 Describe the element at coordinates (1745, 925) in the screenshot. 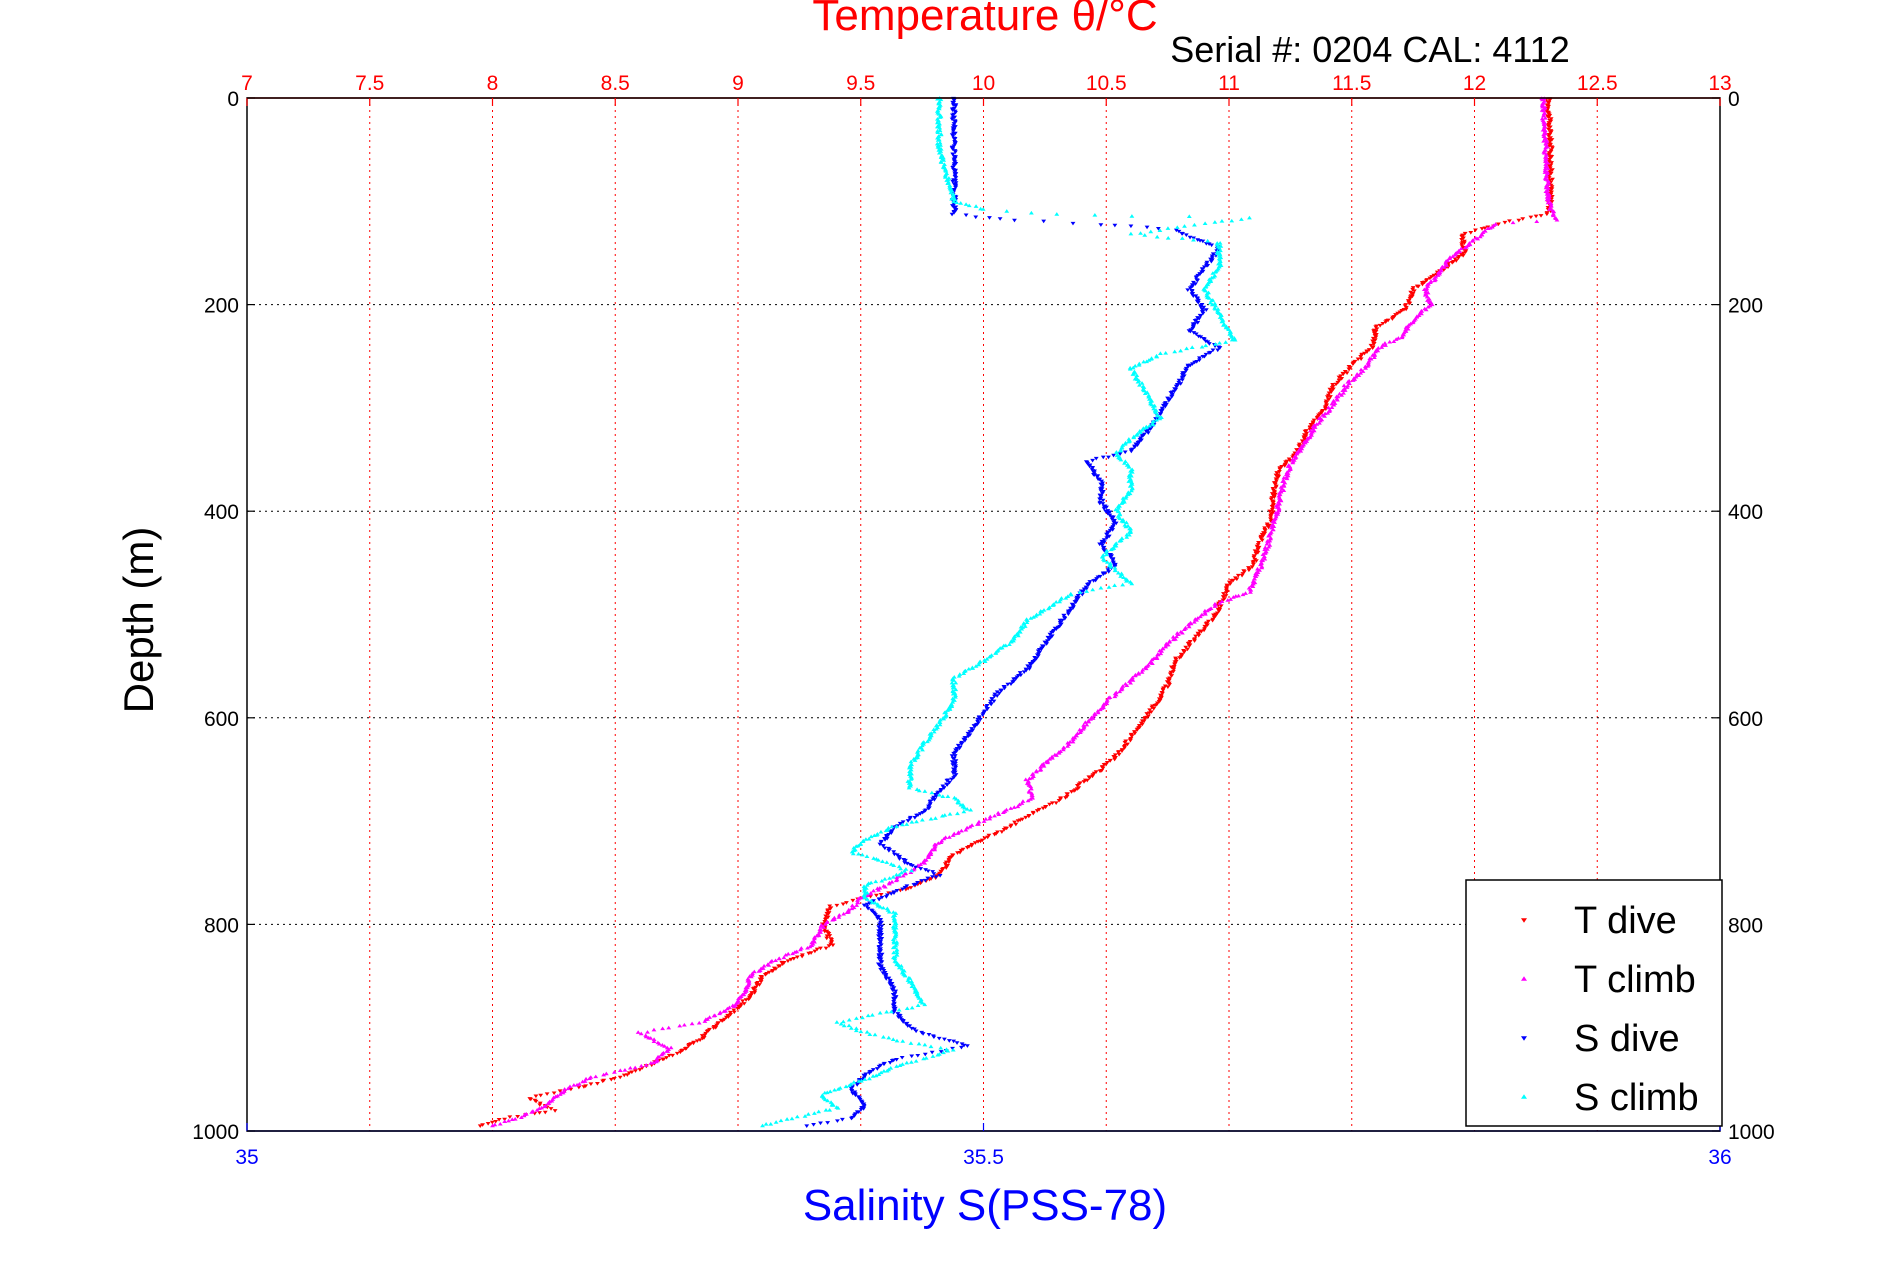

I see `right-tick-label: 800` at that location.